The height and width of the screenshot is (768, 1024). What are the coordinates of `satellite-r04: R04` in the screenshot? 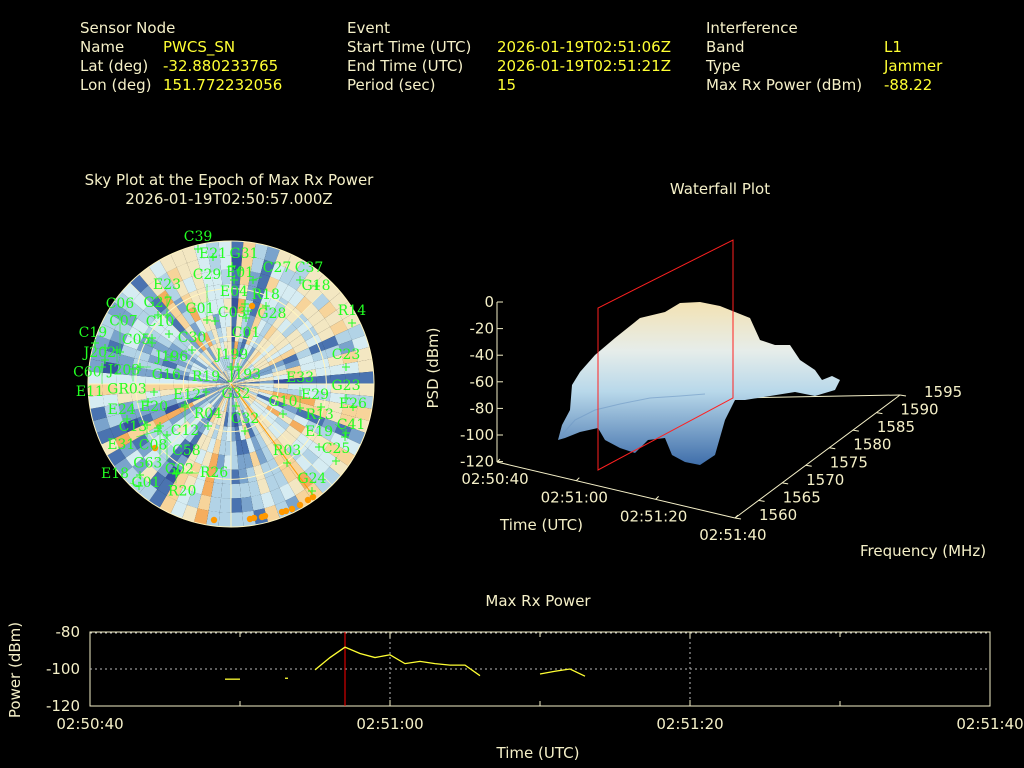 It's located at (208, 418).